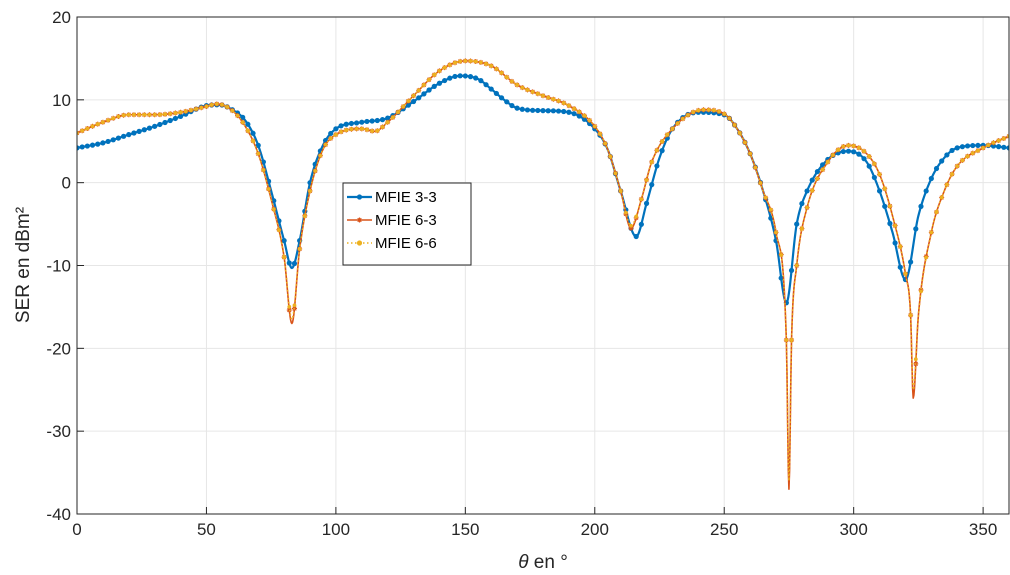 The height and width of the screenshot is (575, 1010). Describe the element at coordinates (23, 265) in the screenshot. I see `y-axis-label: SER en dBm²` at that location.